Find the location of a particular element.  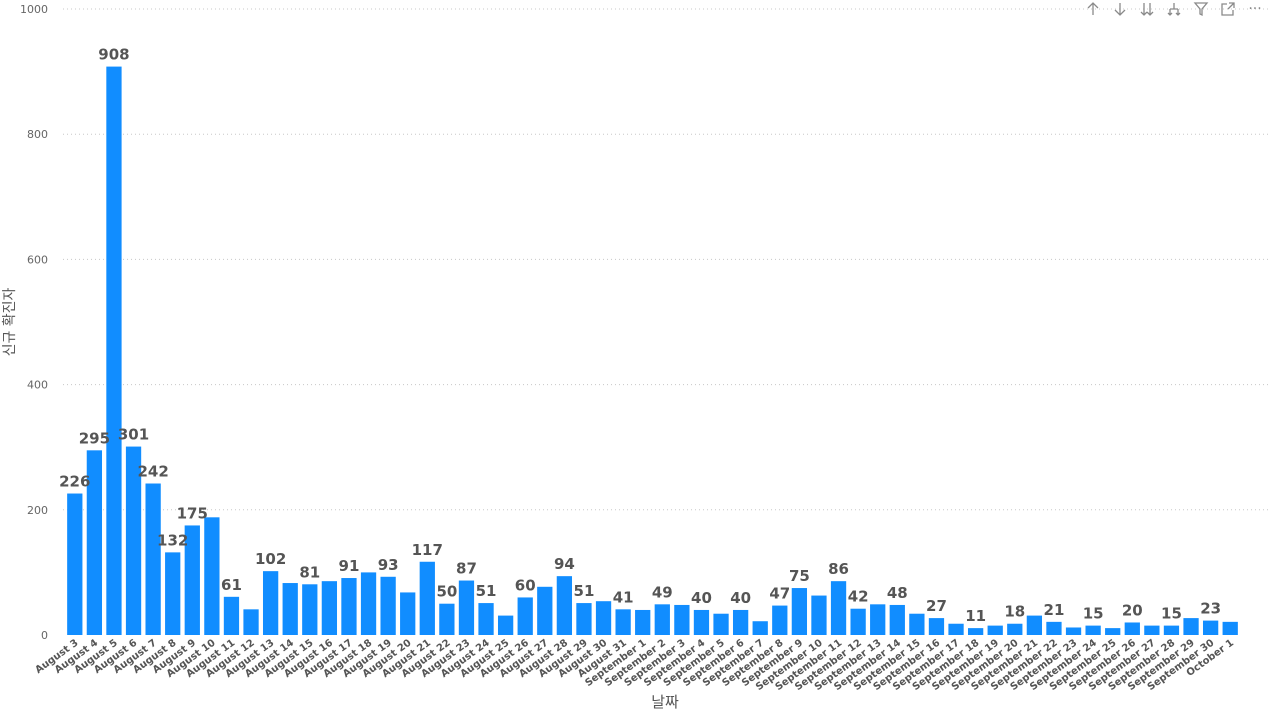

more-options-icon: ··· is located at coordinates (1255, 9).